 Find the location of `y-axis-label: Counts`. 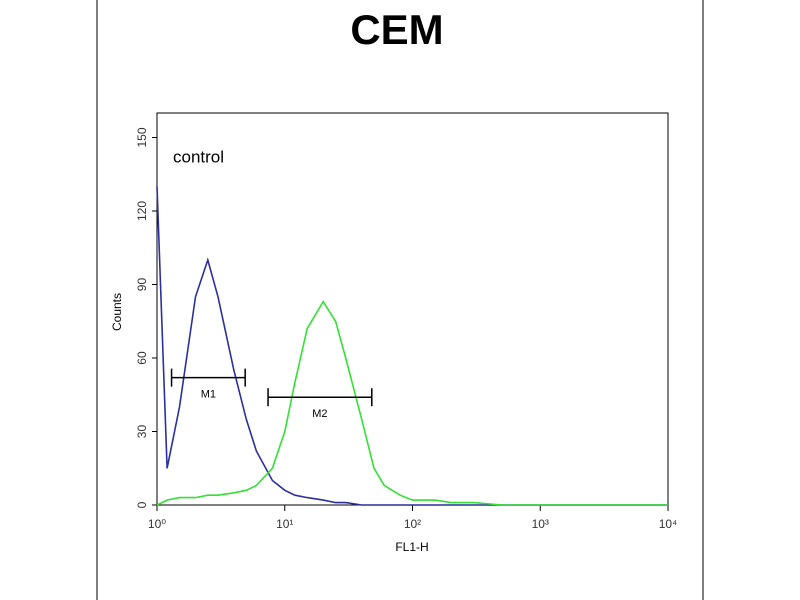

y-axis-label: Counts is located at coordinates (117, 312).